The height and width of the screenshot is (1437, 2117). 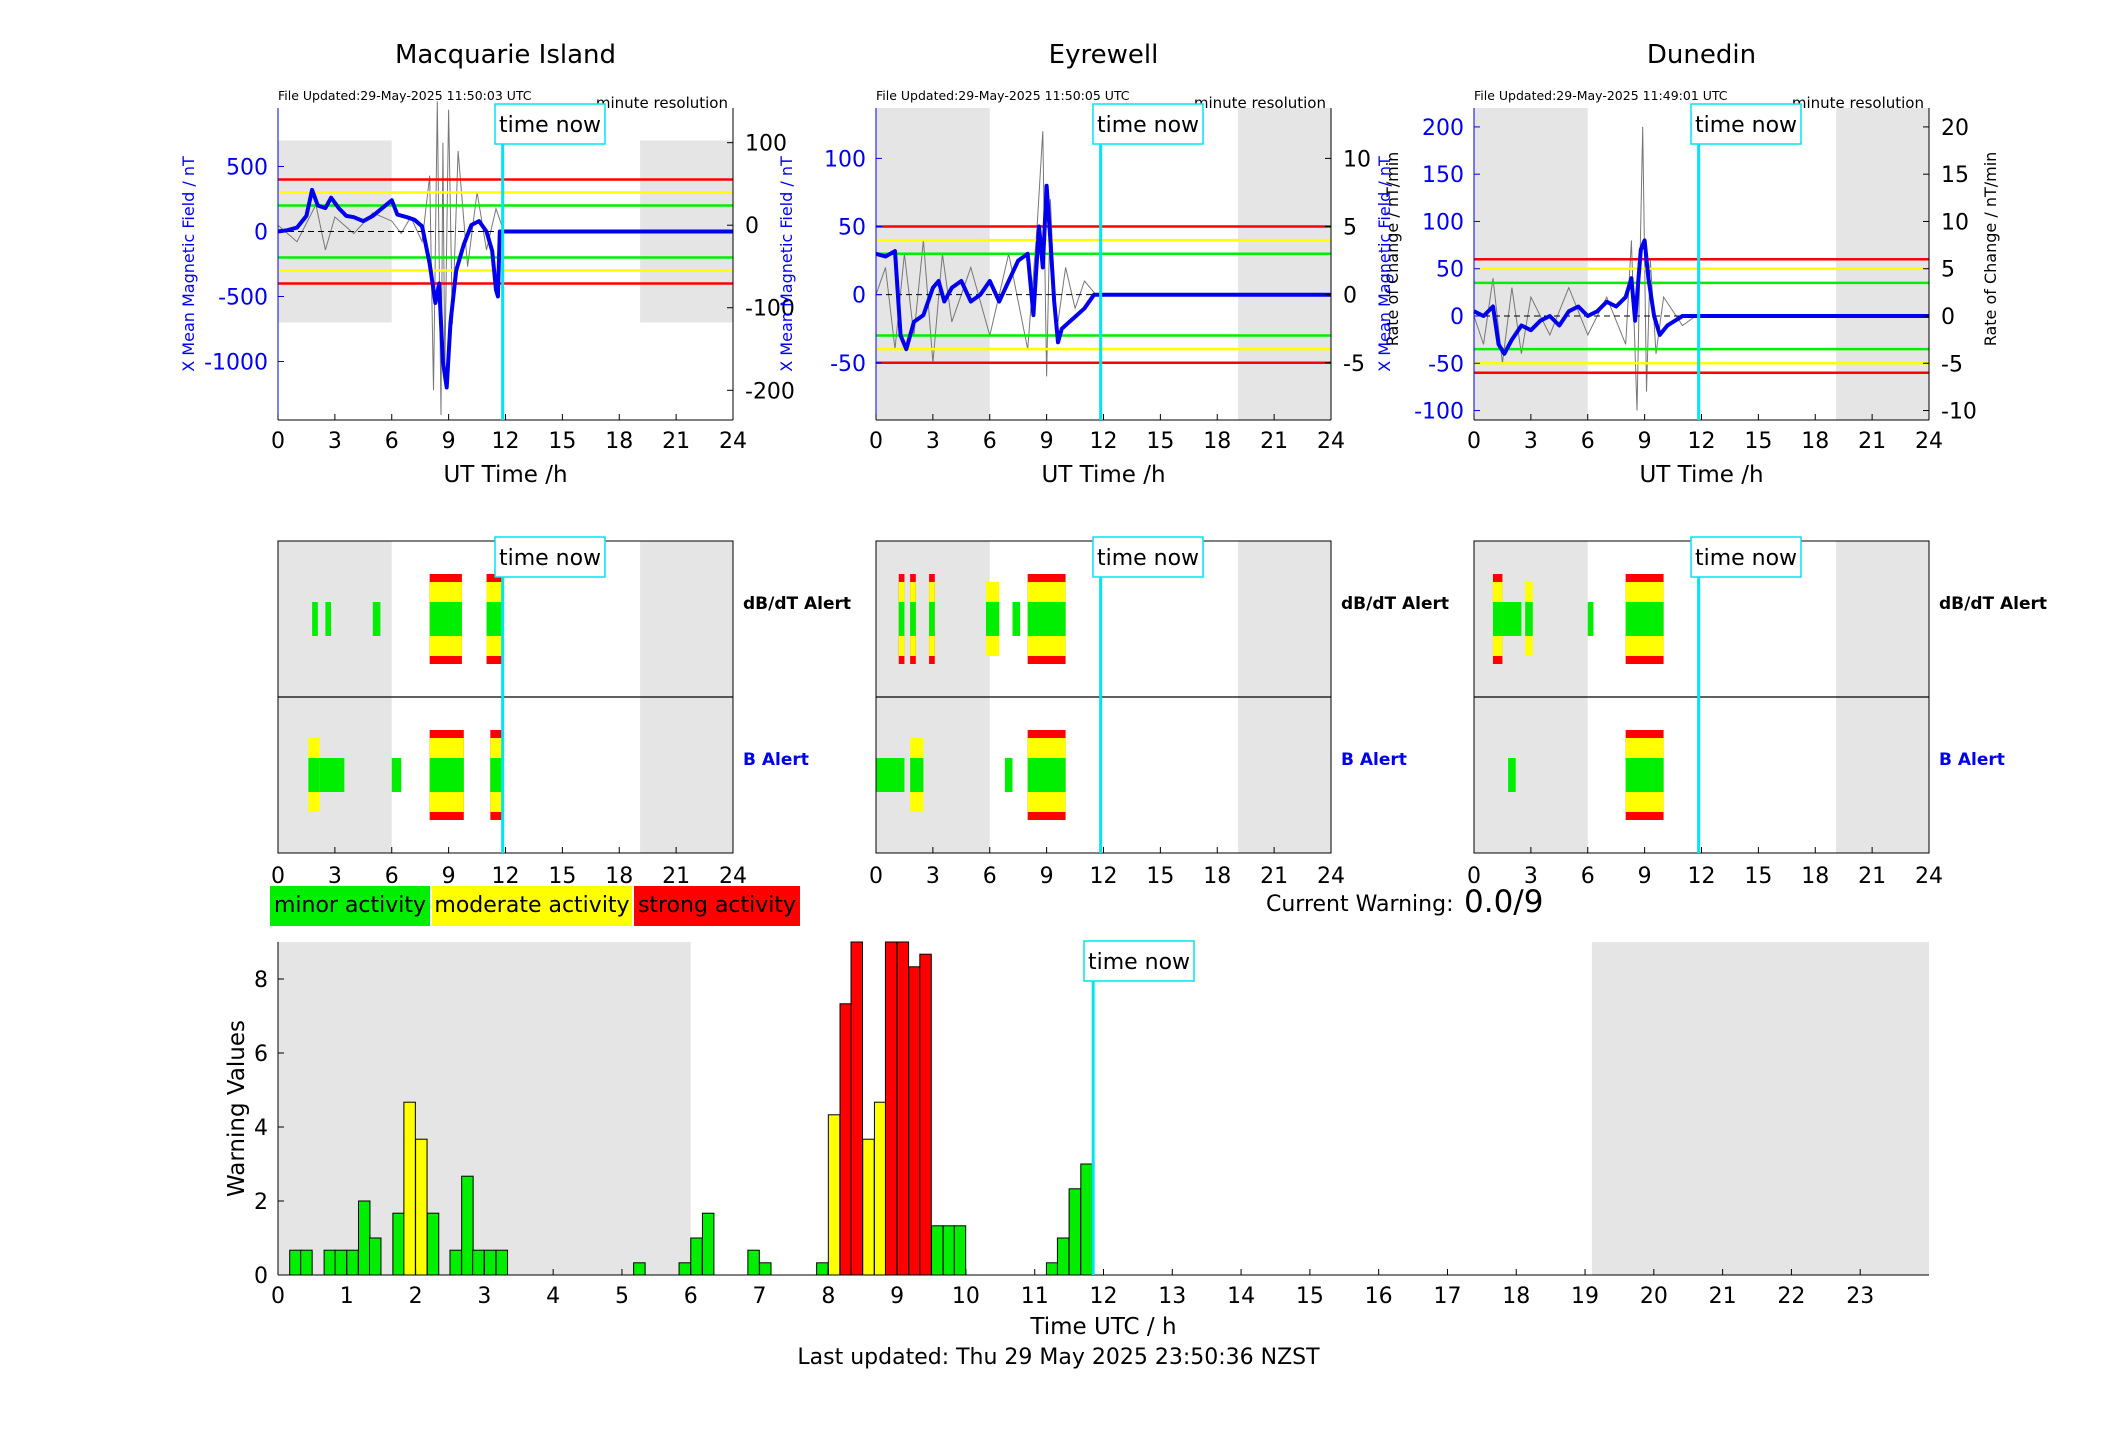 I want to click on now-marker-top-0-label: time now, so click(x=550, y=125).